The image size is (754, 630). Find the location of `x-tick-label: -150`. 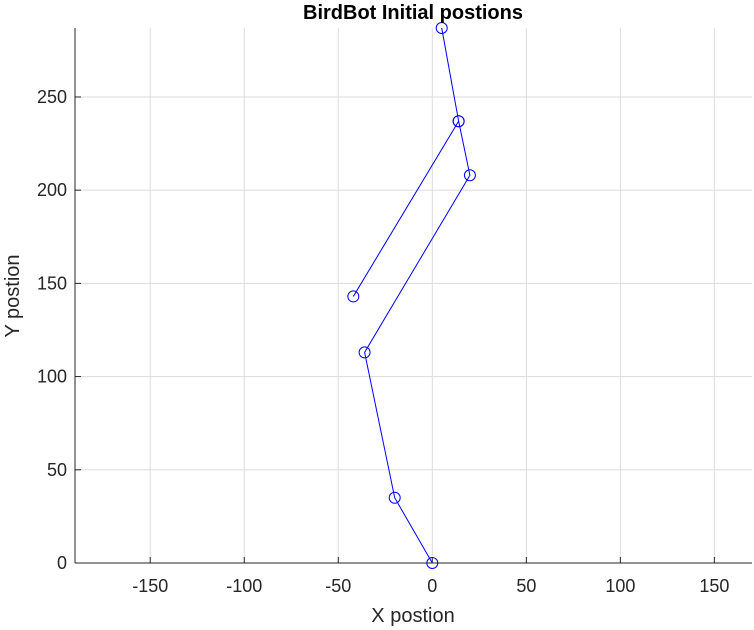

x-tick-label: -150 is located at coordinates (150, 586).